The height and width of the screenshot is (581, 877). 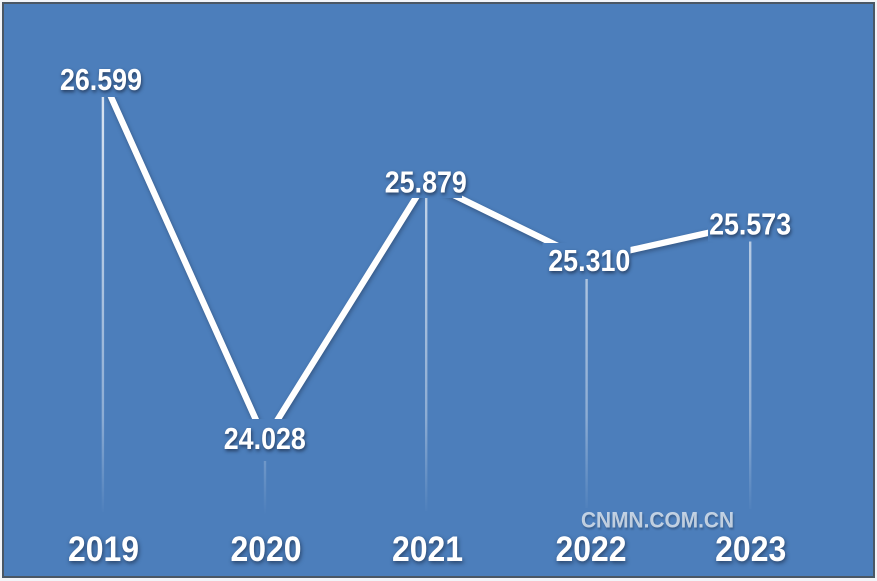 I want to click on svg-text: 2020, so click(x=265, y=549).